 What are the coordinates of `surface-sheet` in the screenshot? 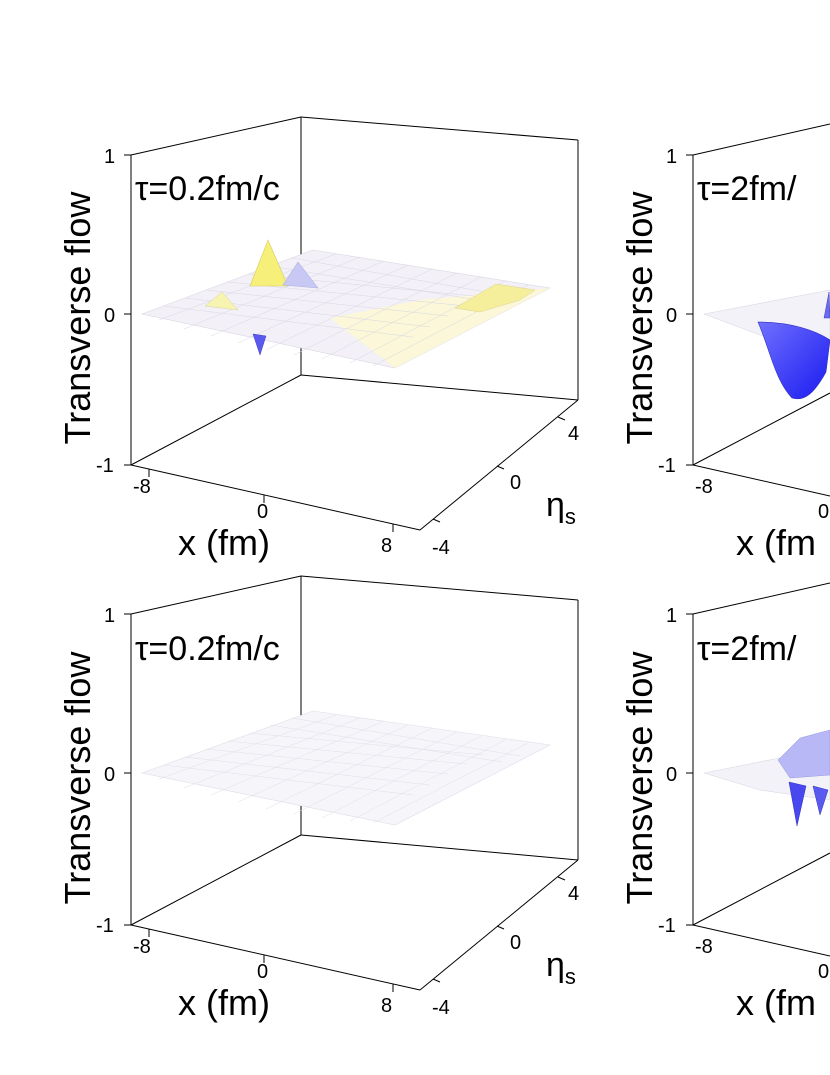 It's located at (345, 768).